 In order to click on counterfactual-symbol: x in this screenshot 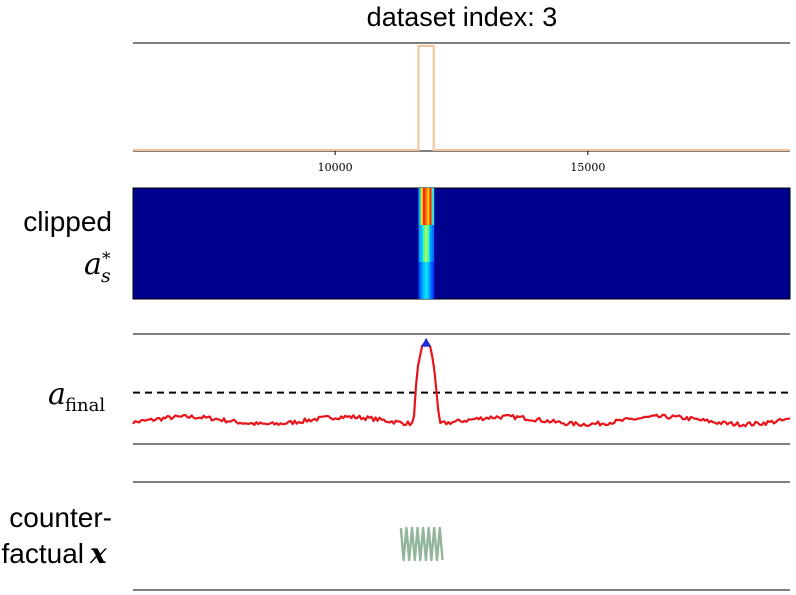, I will do `click(98, 553)`.